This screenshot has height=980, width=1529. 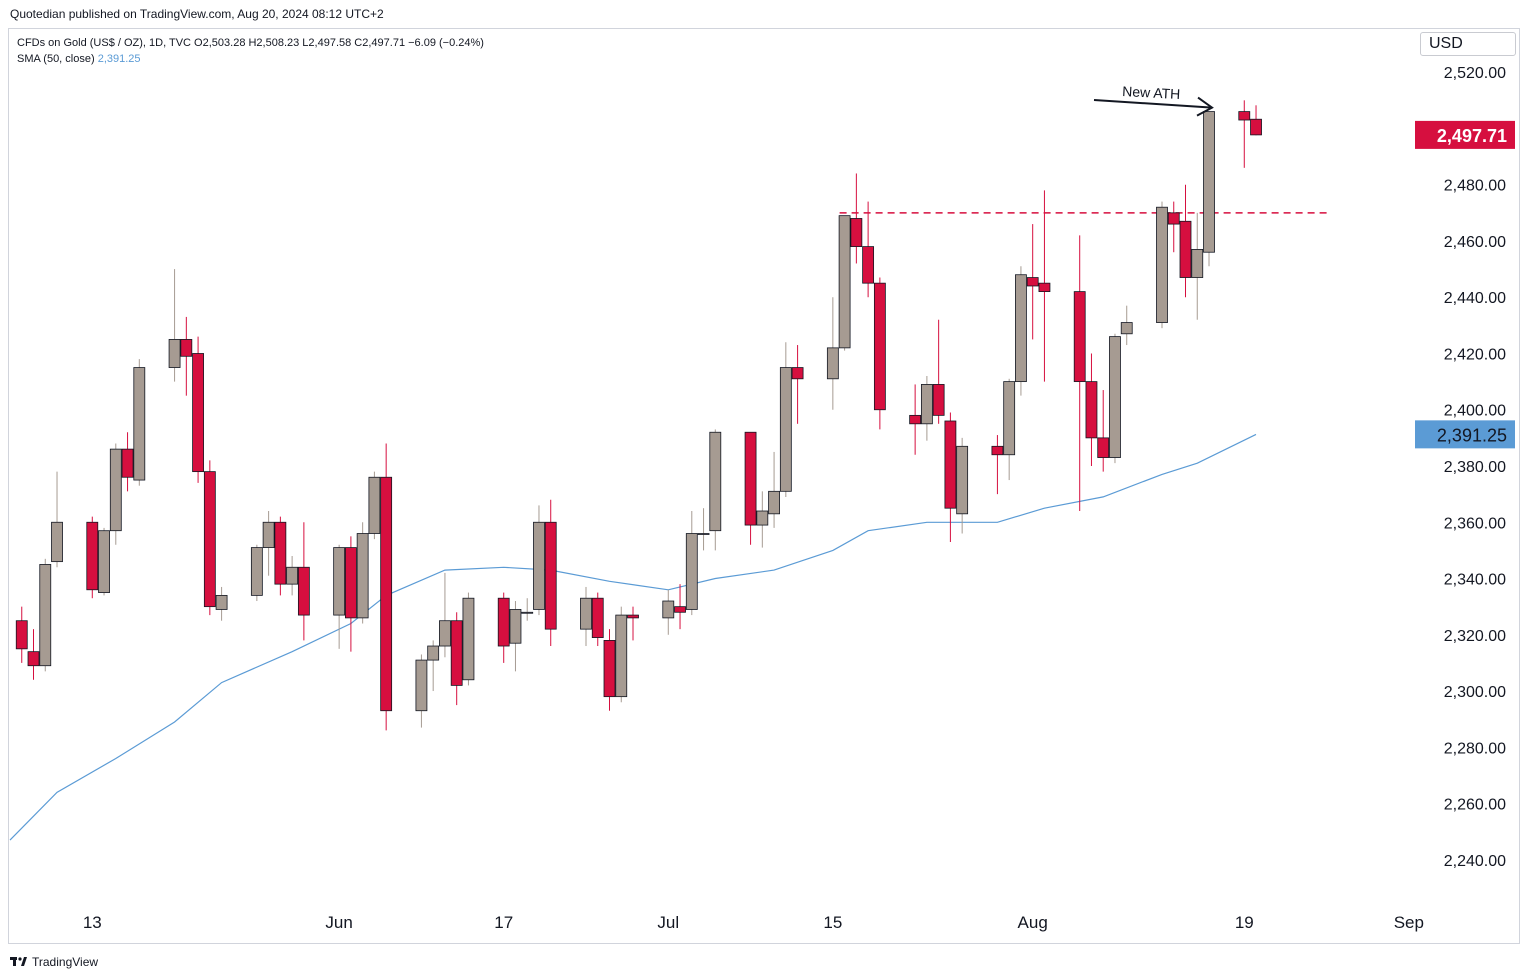 What do you see at coordinates (1409, 922) in the screenshot?
I see `x-tick-label: Sep` at bounding box center [1409, 922].